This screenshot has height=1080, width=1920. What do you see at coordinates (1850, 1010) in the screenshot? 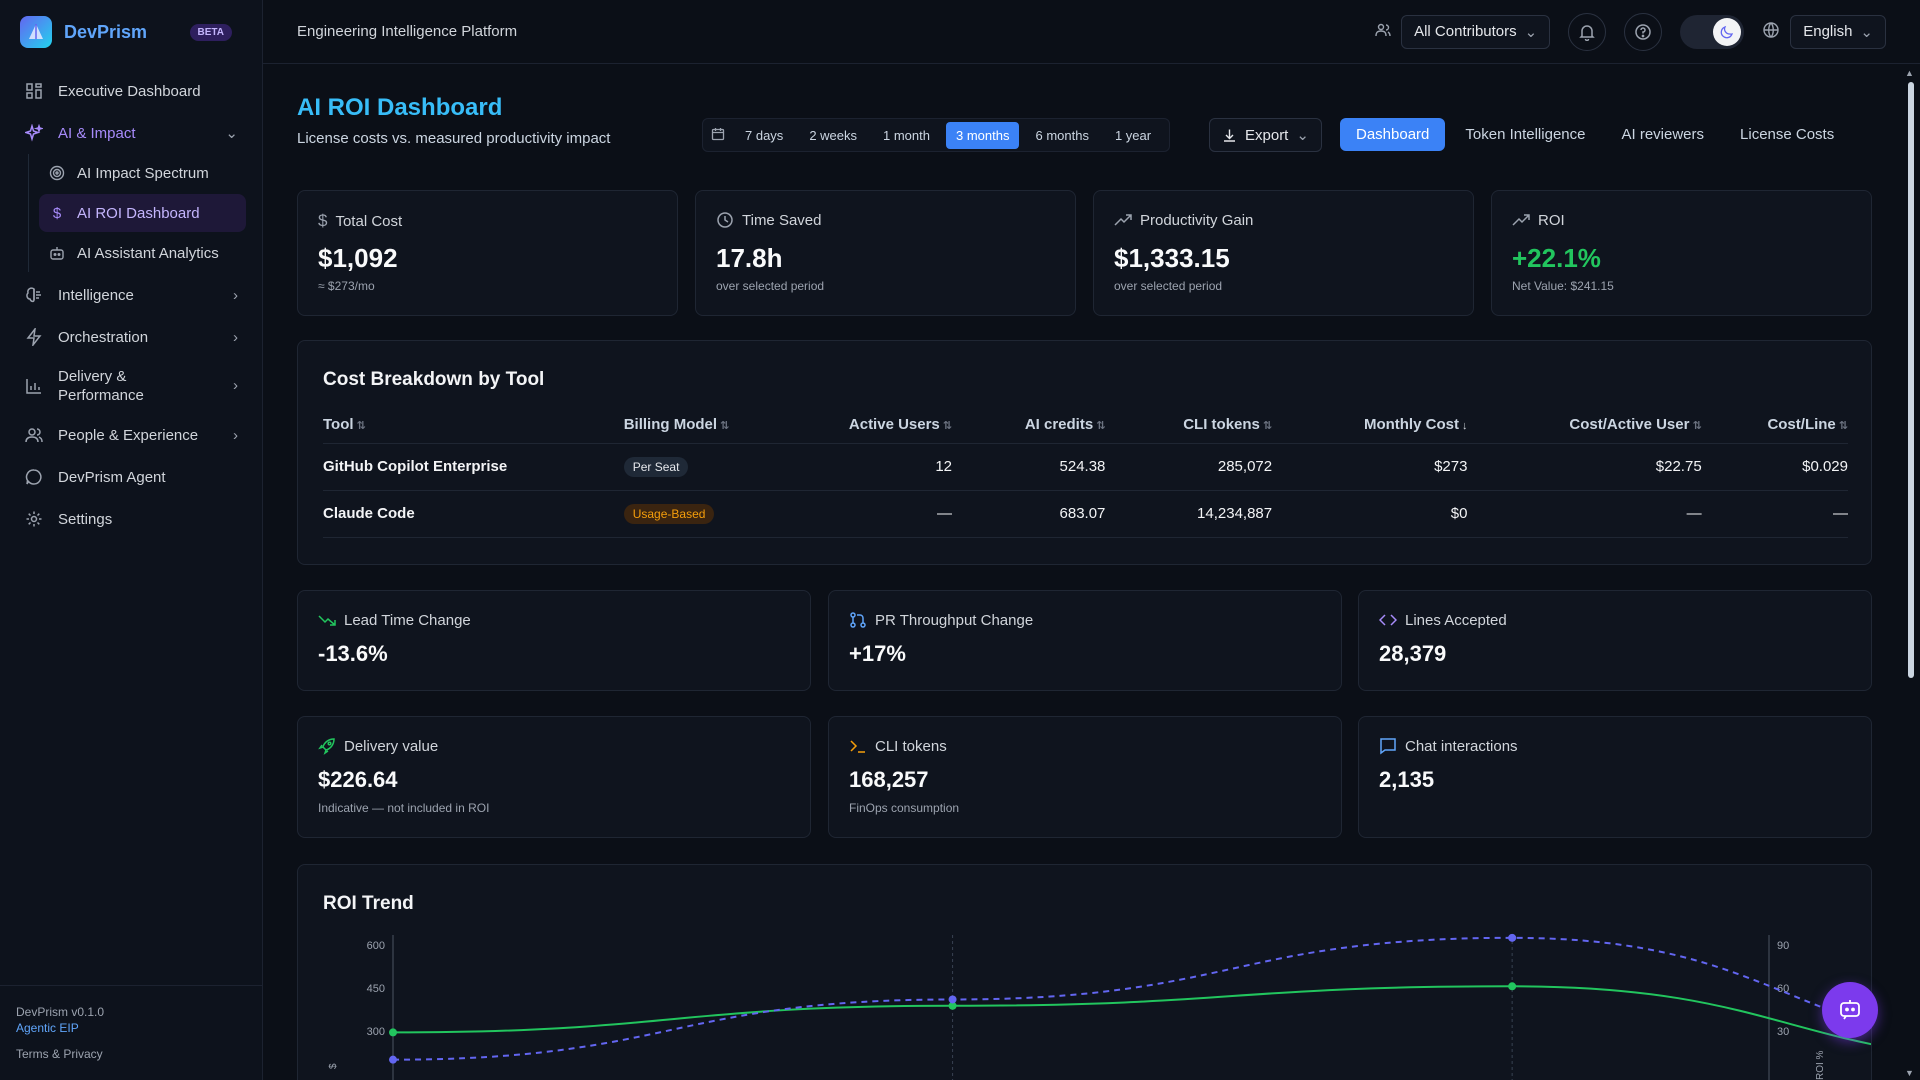
I see `agent-chat-button` at bounding box center [1850, 1010].